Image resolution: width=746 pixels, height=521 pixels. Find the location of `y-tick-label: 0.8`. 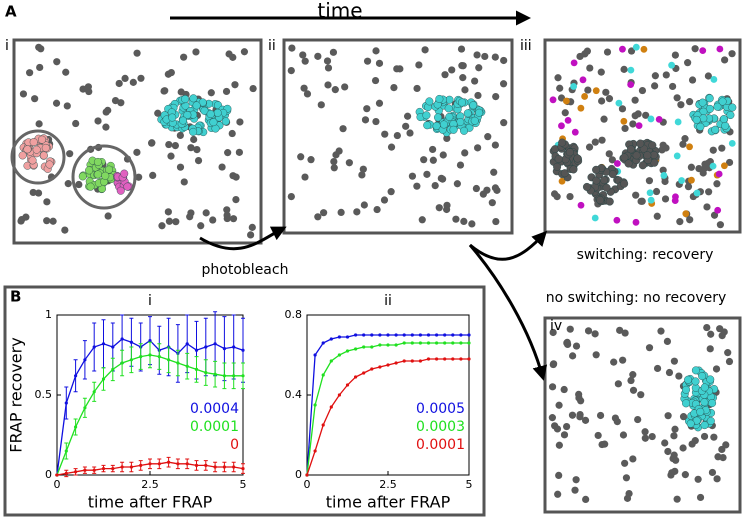

y-tick-label: 0.8 is located at coordinates (294, 314).